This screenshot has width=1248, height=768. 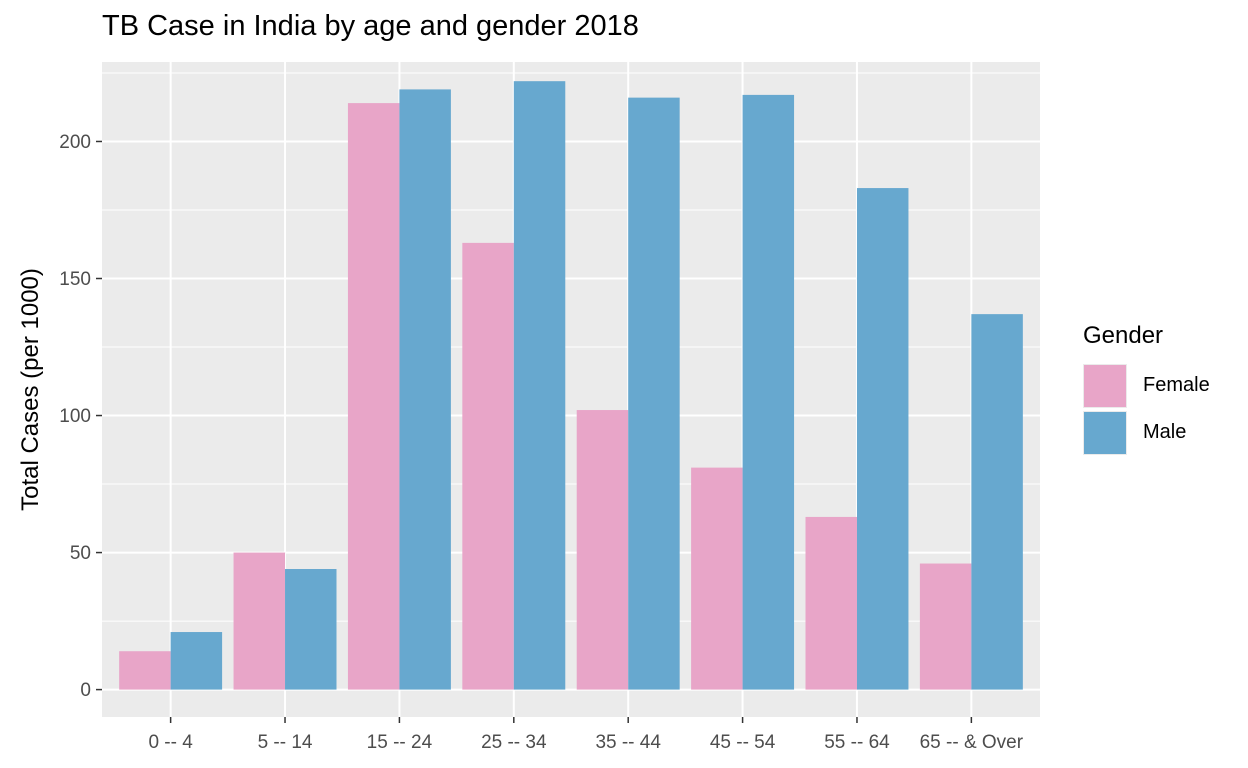 I want to click on y-tick-label: 100, so click(x=75, y=416).